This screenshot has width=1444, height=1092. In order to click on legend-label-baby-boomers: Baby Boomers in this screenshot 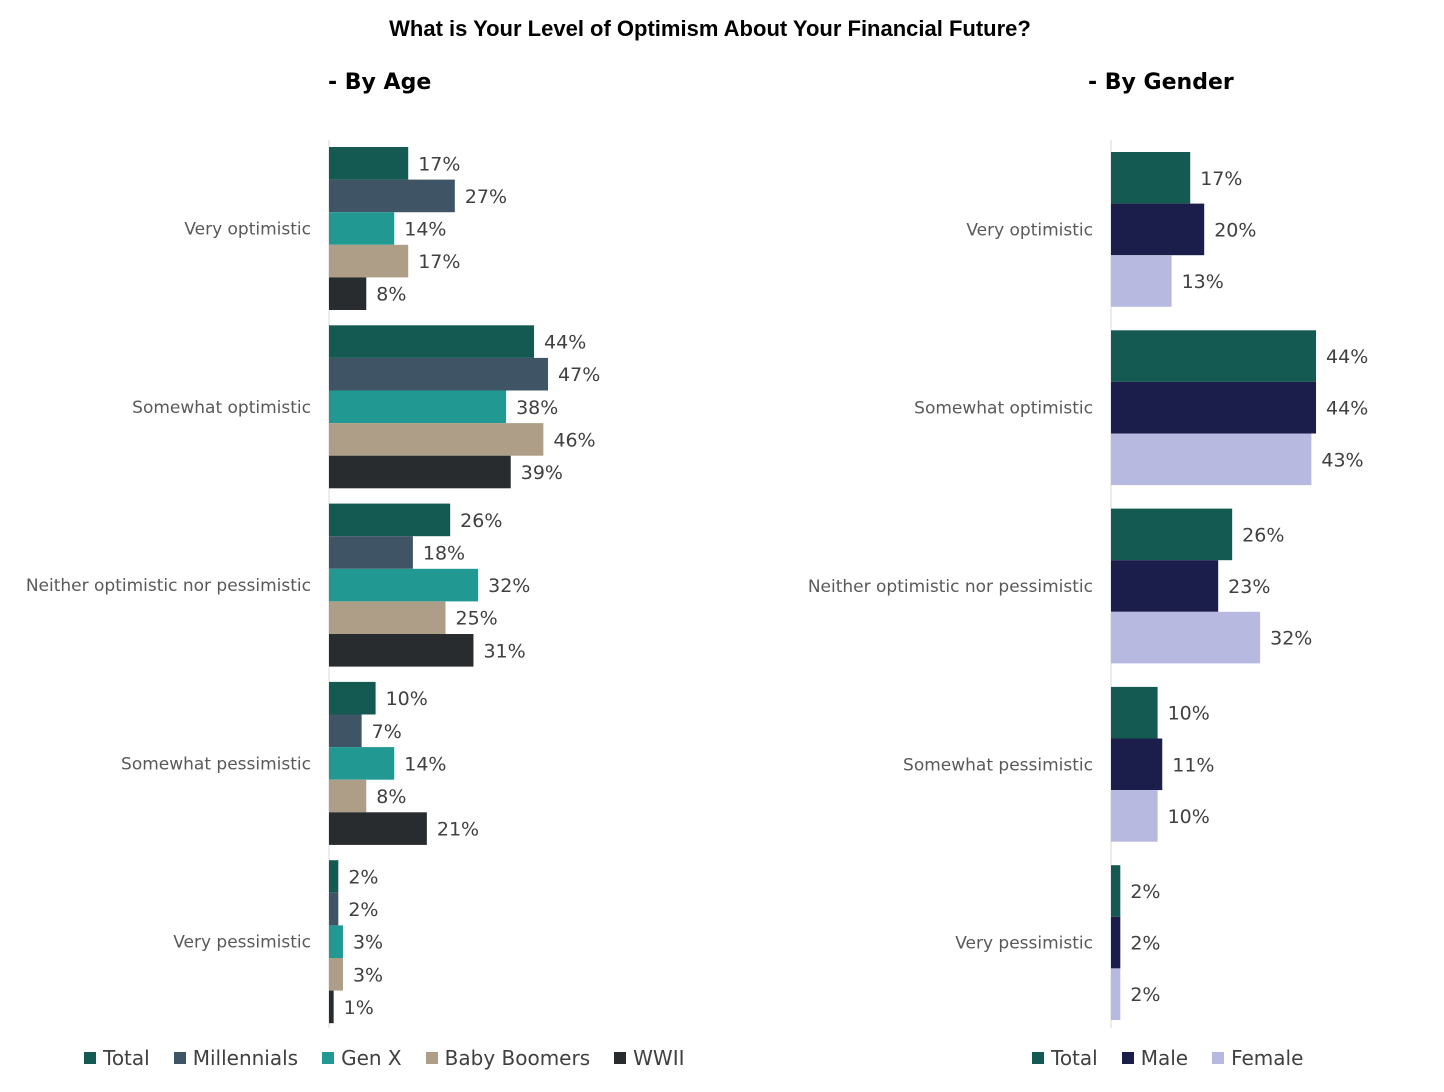, I will do `click(517, 1058)`.